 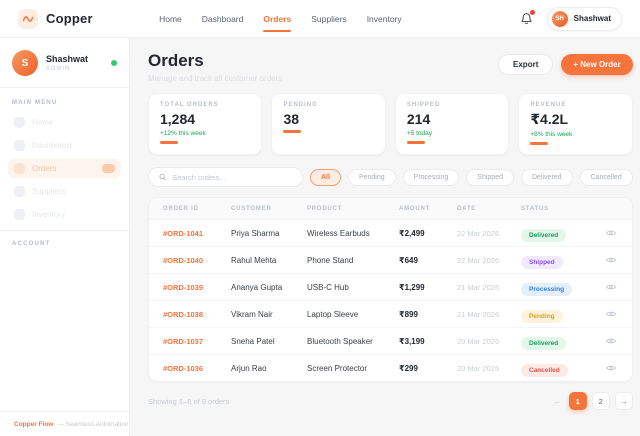 I want to click on product: Wireless Earbuds, so click(x=338, y=233).